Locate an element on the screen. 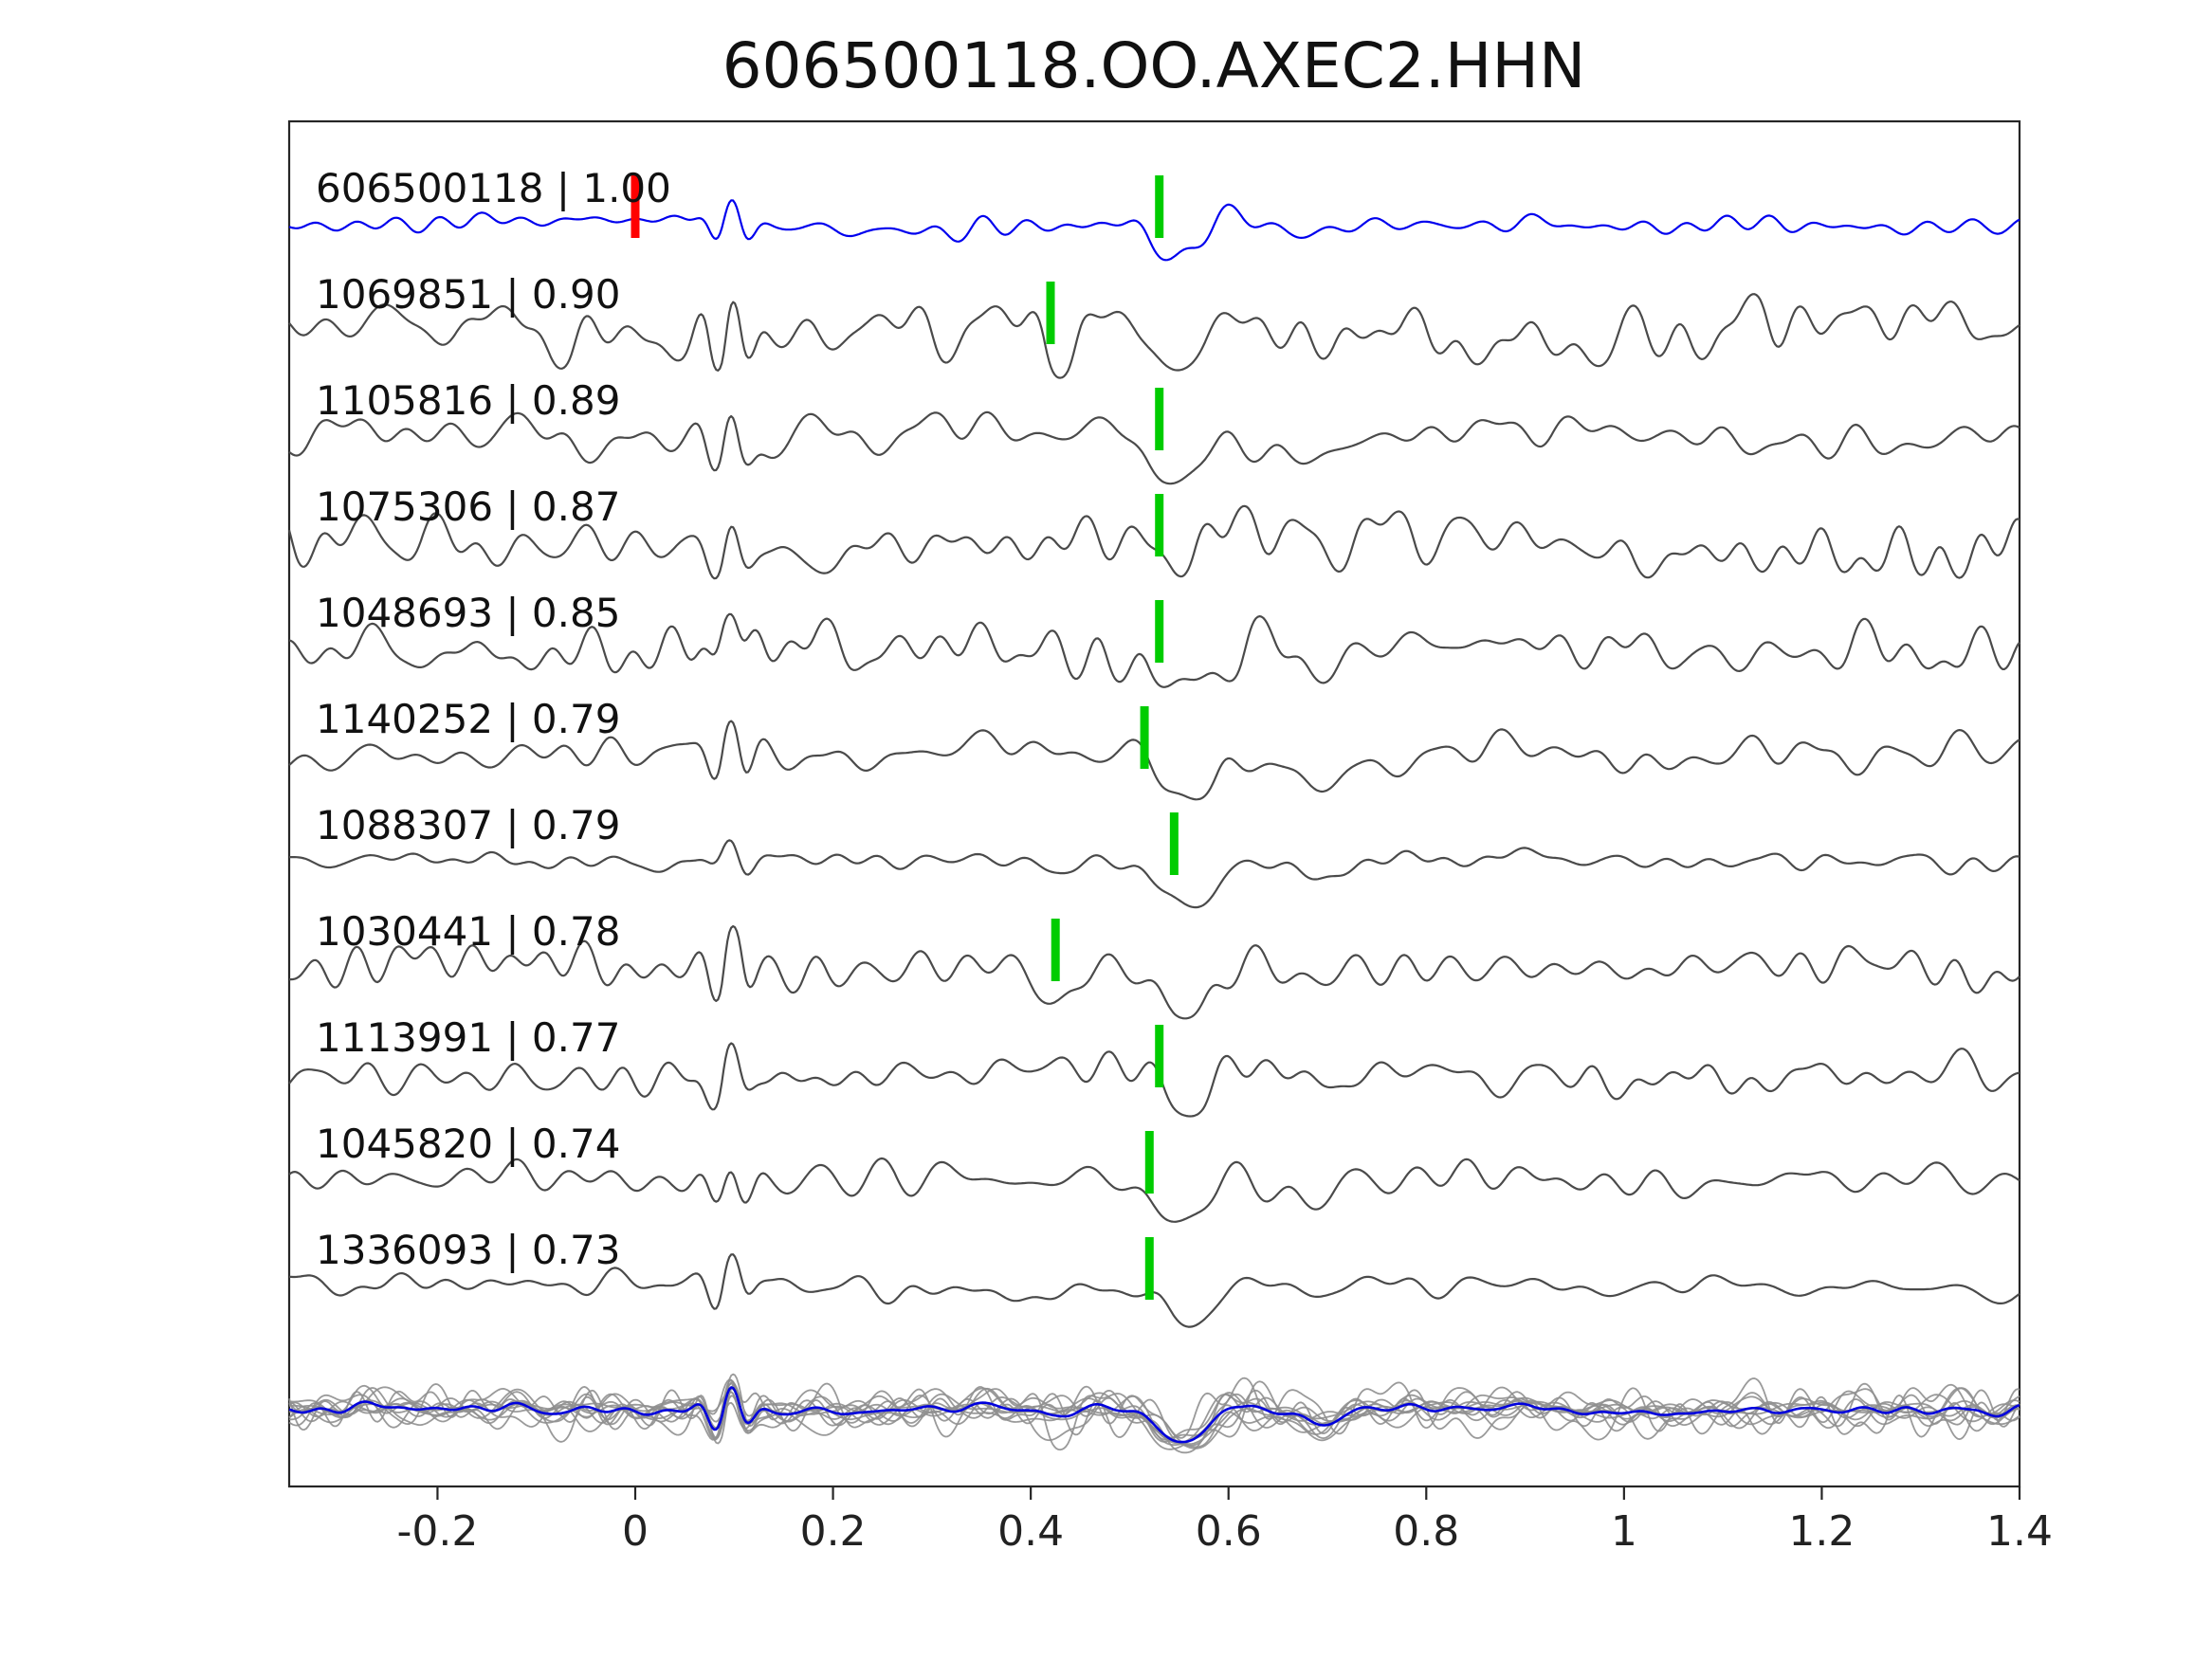  chart-title: 606500118.OO.AXEC2.HHN is located at coordinates (1154, 65).